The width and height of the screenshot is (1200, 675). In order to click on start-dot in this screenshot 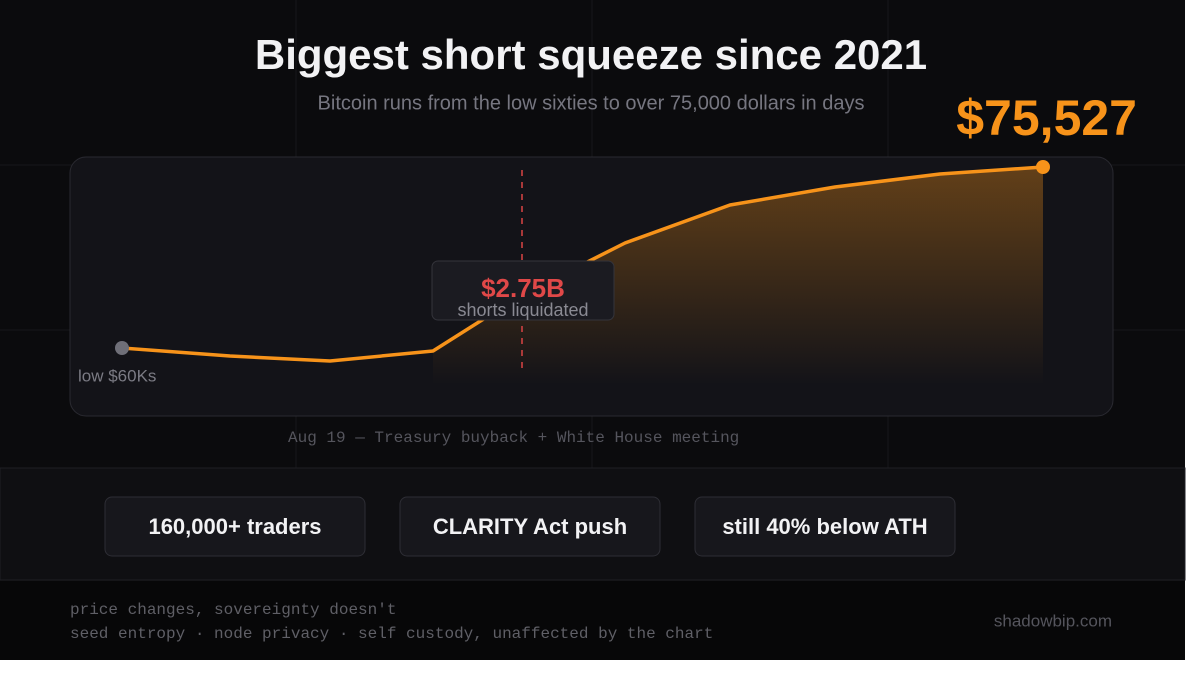, I will do `click(122, 348)`.